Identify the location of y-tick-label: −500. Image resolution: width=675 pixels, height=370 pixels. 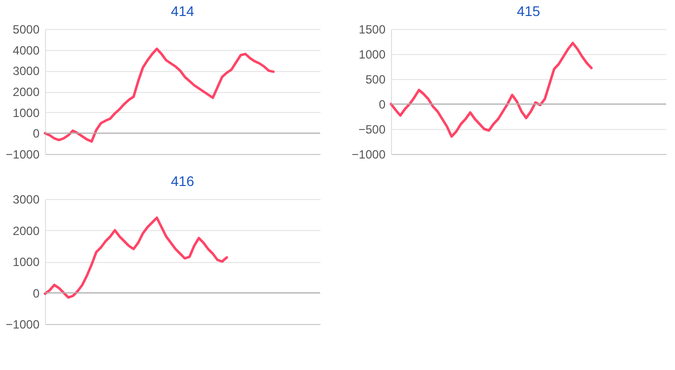
(372, 129).